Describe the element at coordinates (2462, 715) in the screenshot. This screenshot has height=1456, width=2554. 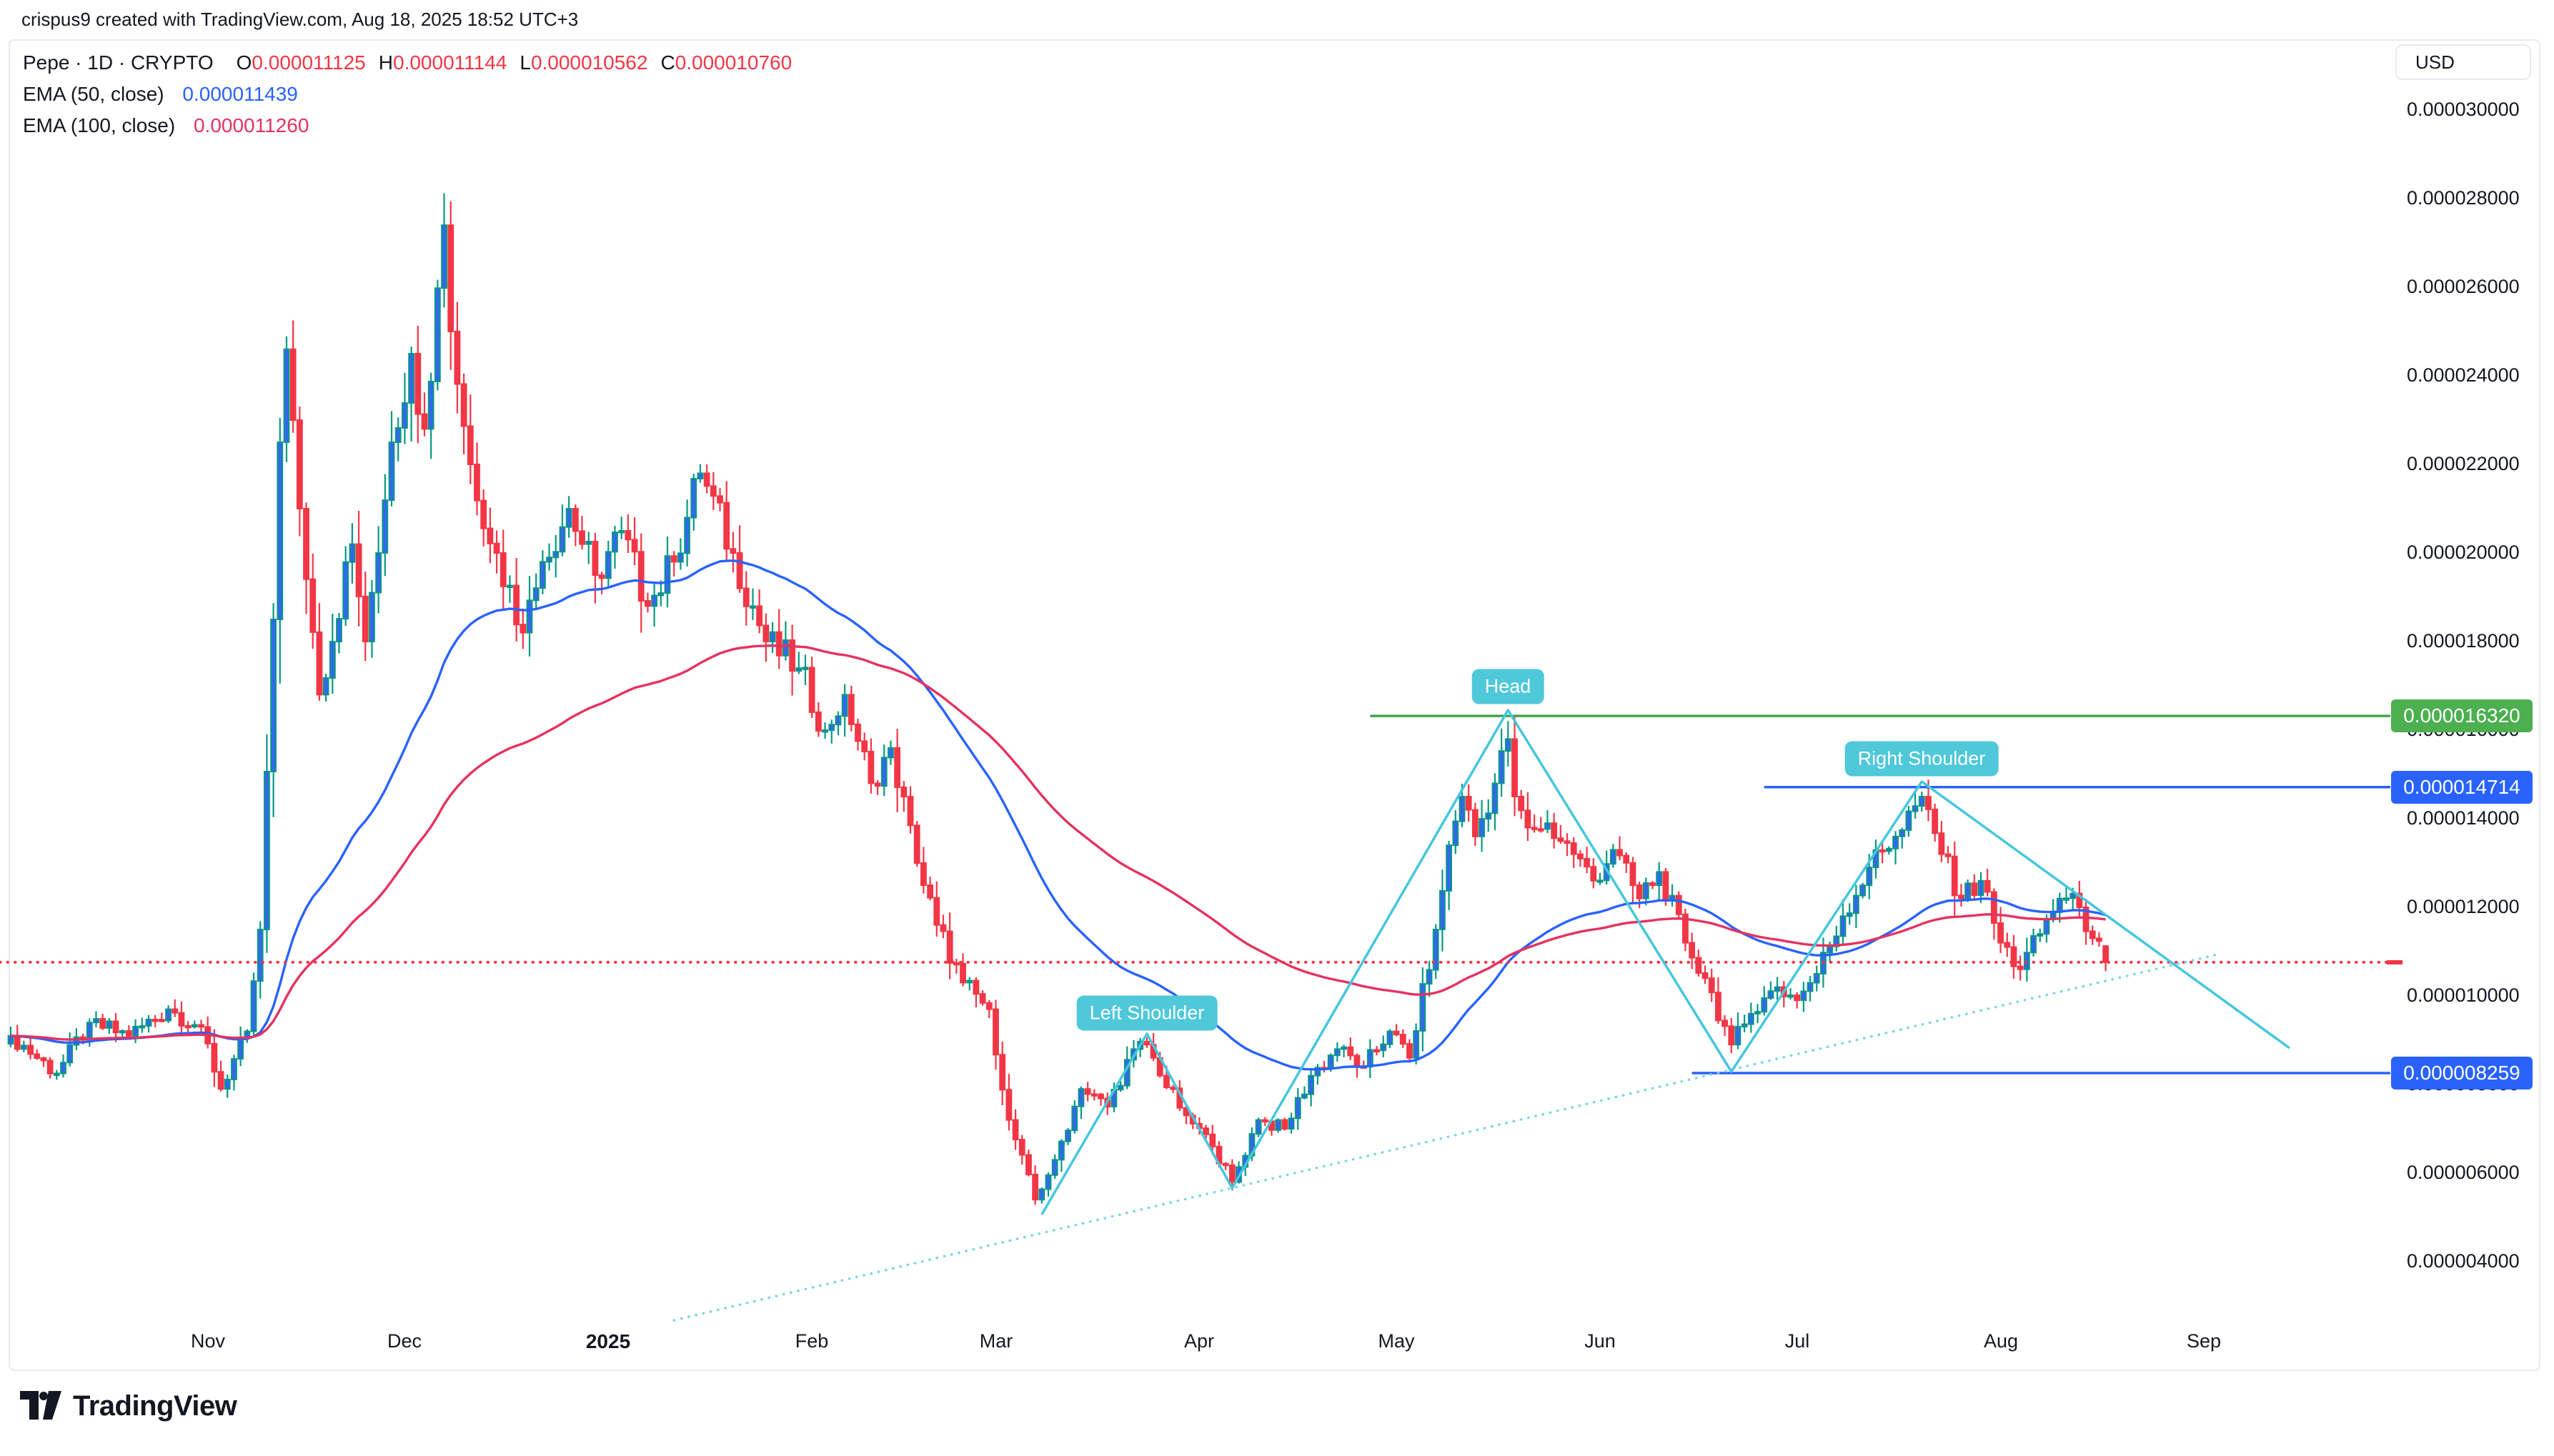
I see `price-level-badge: 0.000016320` at that location.